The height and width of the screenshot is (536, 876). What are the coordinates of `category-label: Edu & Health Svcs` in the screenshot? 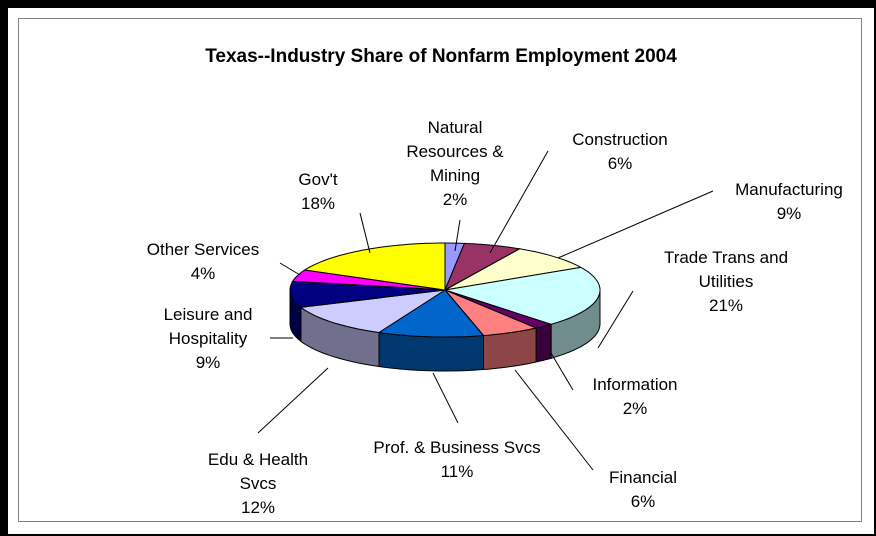 It's located at (258, 471).